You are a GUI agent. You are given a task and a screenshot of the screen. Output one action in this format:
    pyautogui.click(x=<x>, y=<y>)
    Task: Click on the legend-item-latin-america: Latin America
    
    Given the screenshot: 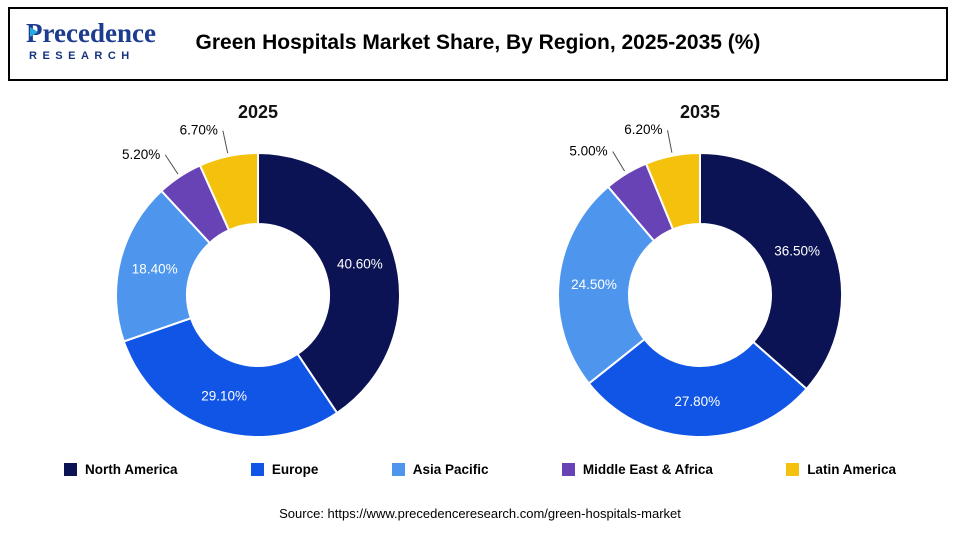 What is the action you would take?
    pyautogui.click(x=841, y=469)
    